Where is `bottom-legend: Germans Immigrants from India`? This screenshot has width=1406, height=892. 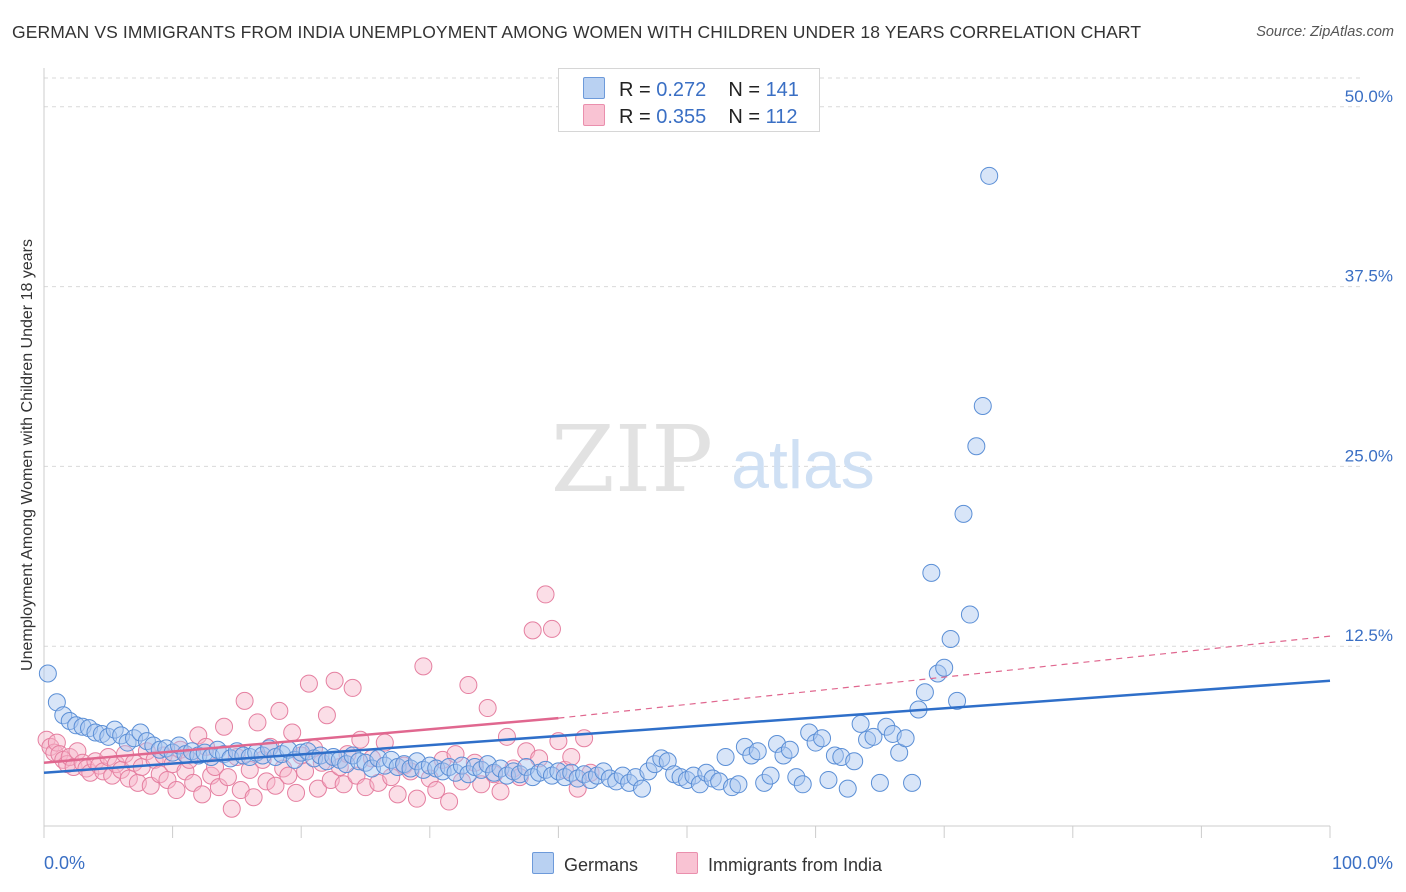
bottom-legend: Germans Immigrants from India is located at coordinates (703, 865).